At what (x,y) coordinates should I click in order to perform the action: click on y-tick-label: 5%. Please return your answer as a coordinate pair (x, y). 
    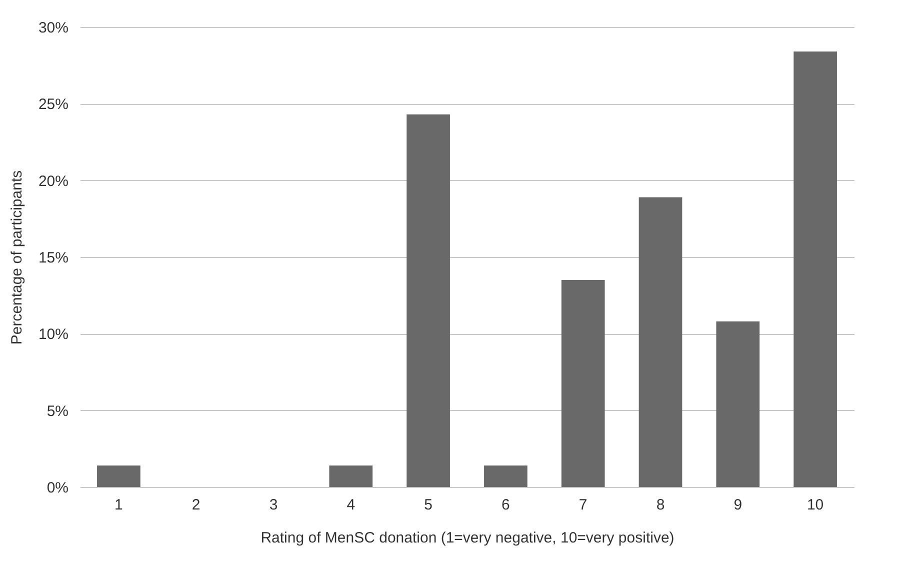
    Looking at the image, I should click on (57, 411).